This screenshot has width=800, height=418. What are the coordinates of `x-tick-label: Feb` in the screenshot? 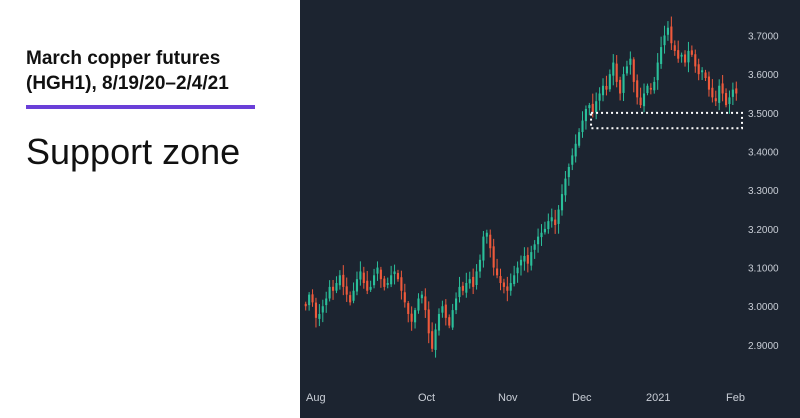 It's located at (735, 398).